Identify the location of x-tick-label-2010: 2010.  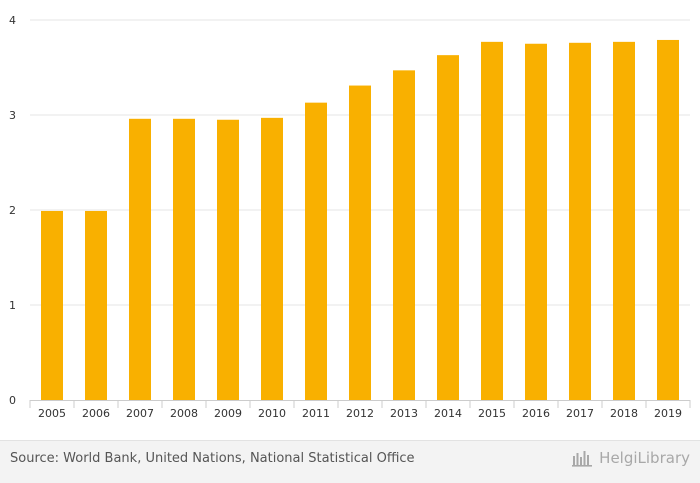
(272, 413).